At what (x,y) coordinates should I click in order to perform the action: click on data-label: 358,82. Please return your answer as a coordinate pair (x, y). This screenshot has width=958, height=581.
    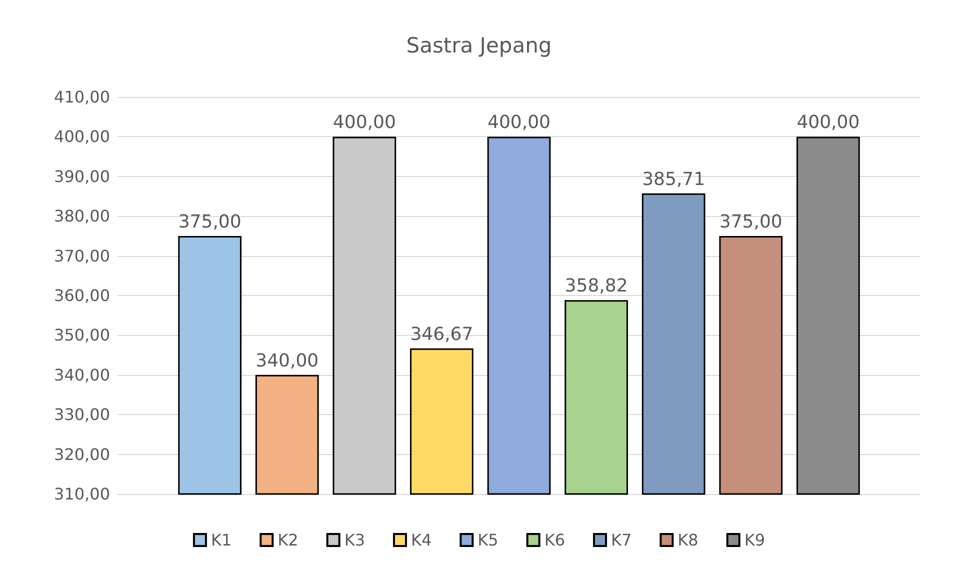
    Looking at the image, I should click on (596, 286).